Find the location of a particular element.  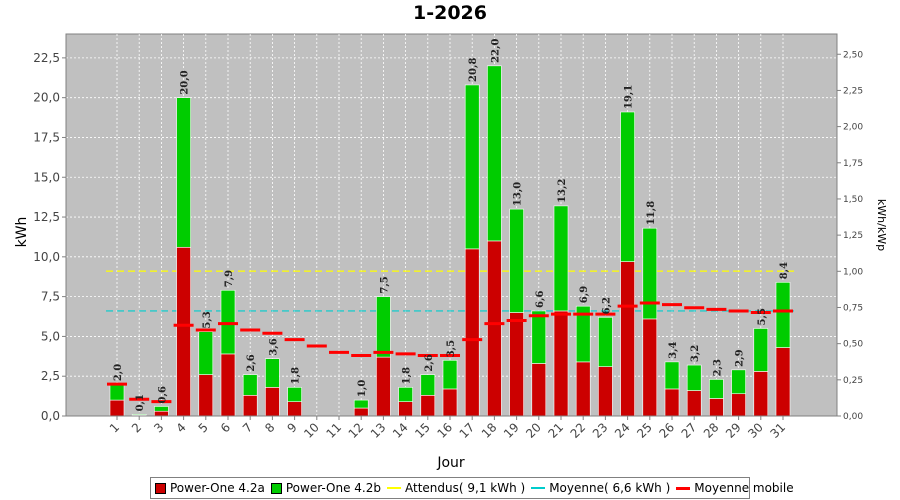

x-tick-label: 2 is located at coordinates (136, 427).